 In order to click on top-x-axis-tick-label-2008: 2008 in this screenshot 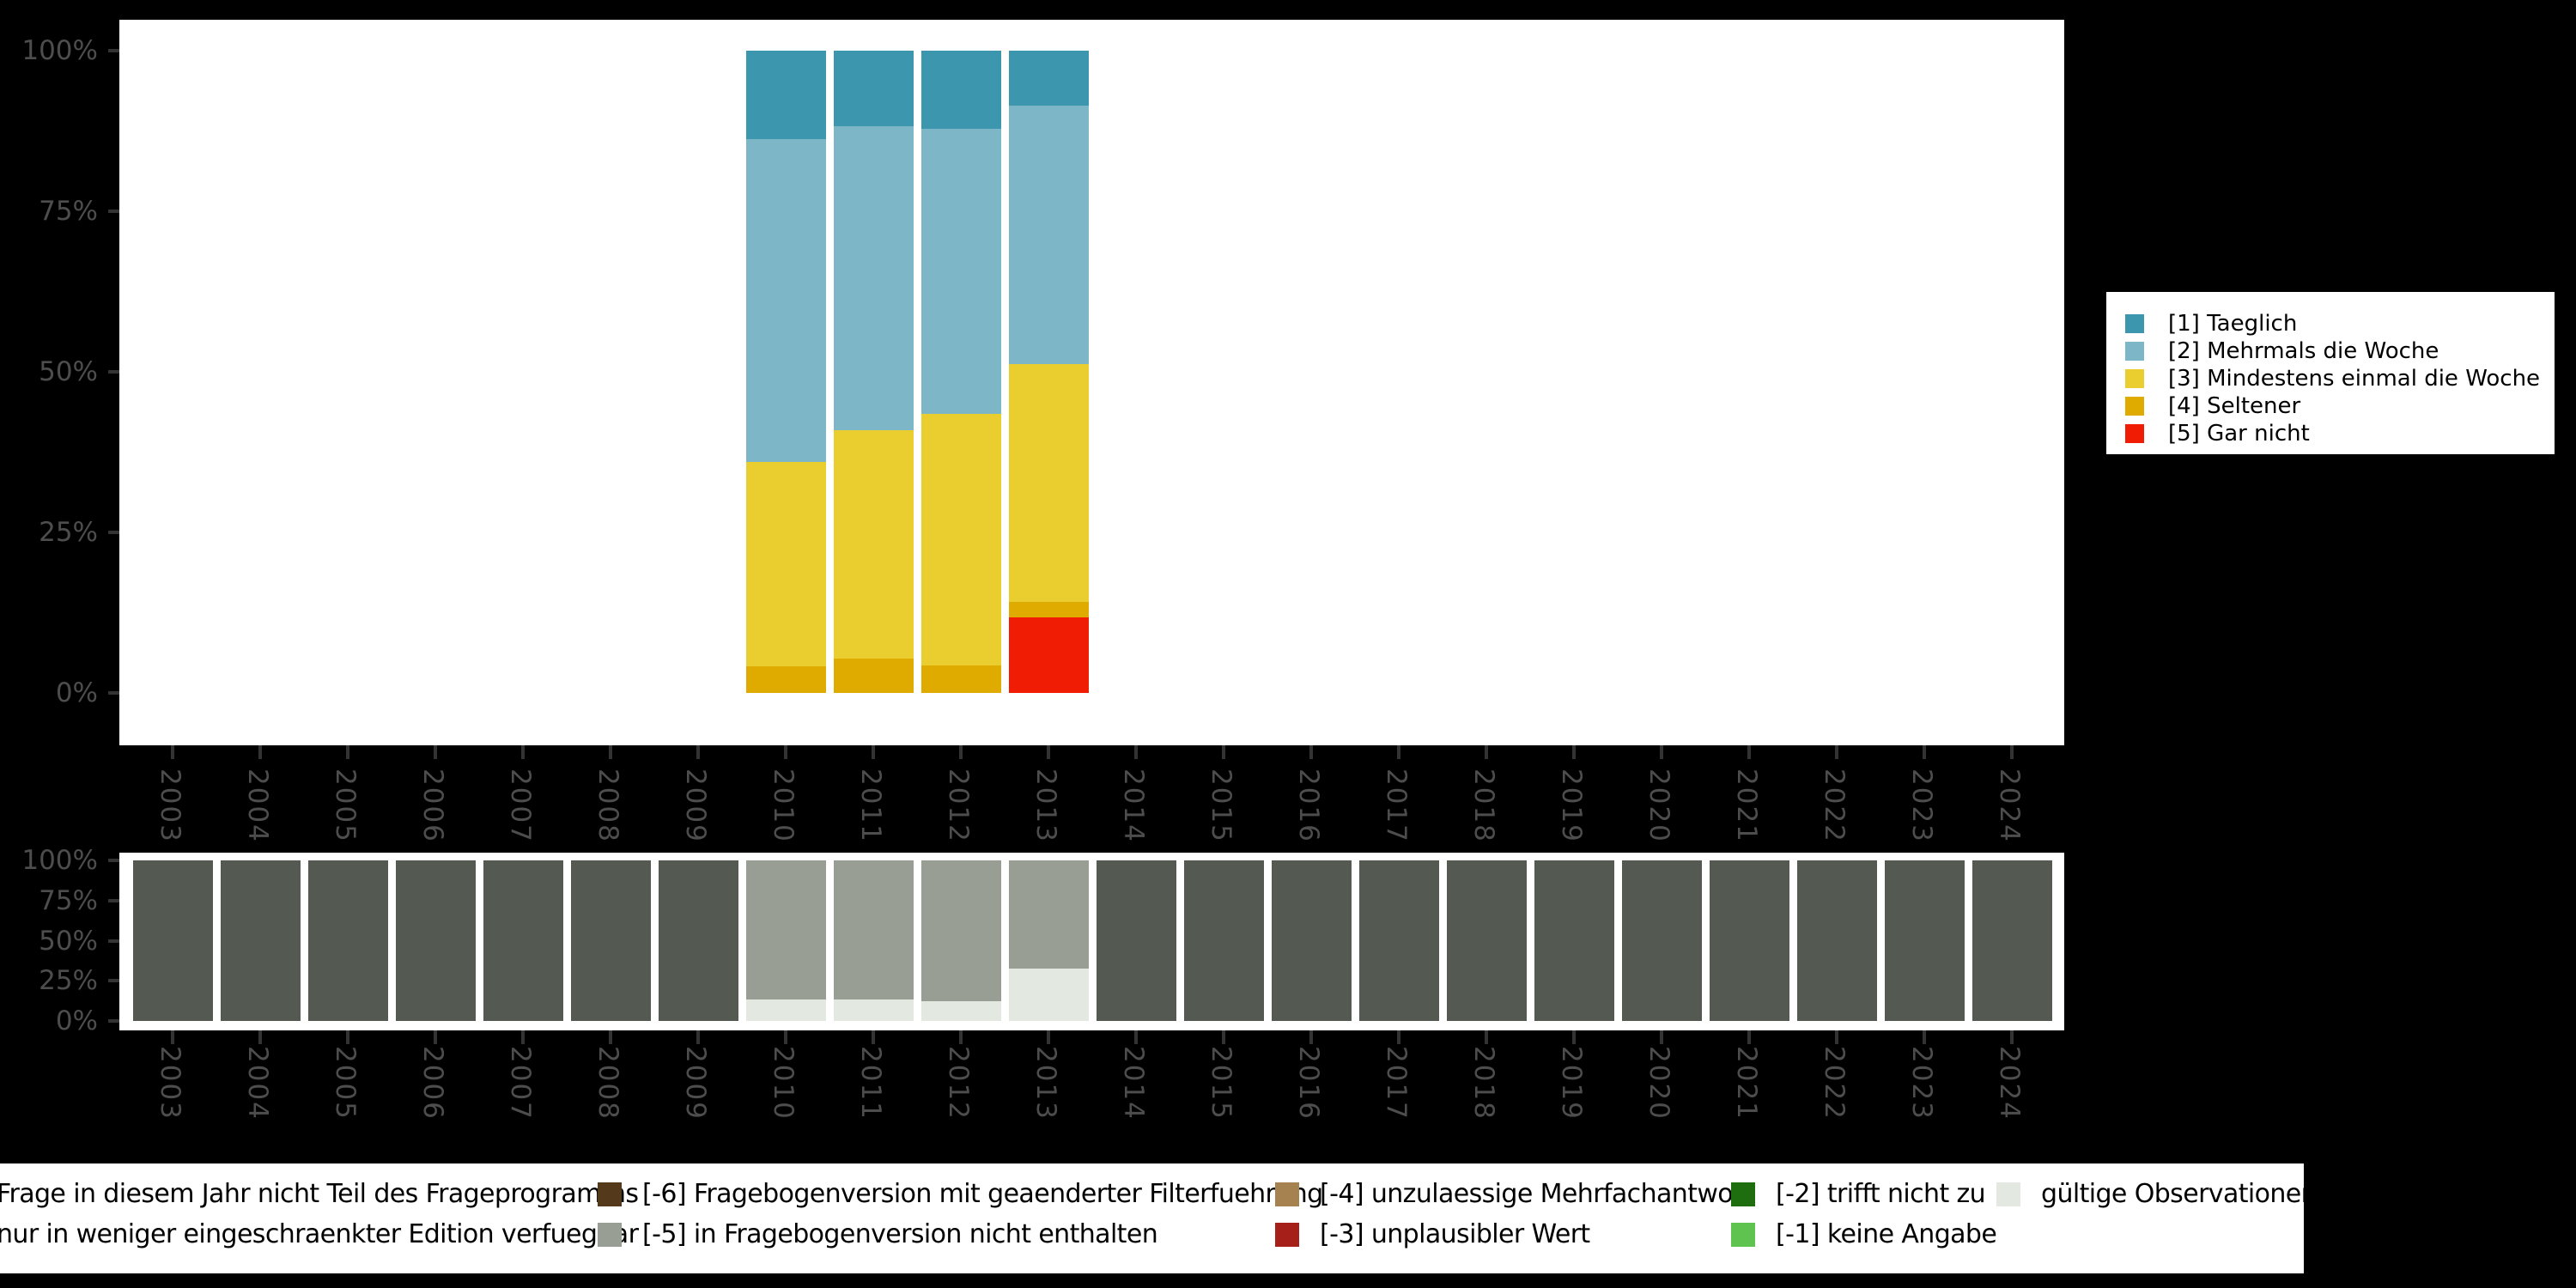, I will do `click(607, 806)`.